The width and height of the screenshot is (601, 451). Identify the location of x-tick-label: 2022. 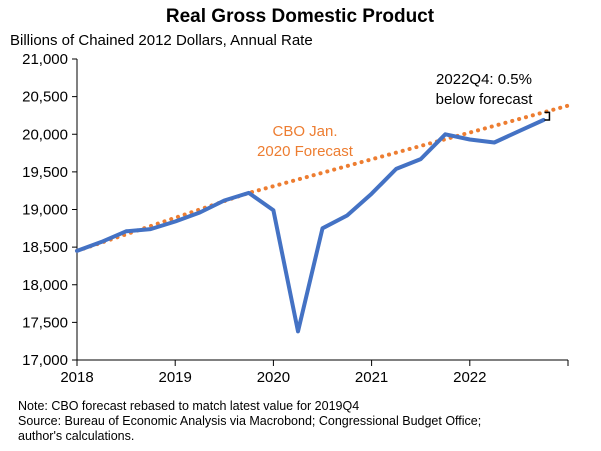
(469, 377).